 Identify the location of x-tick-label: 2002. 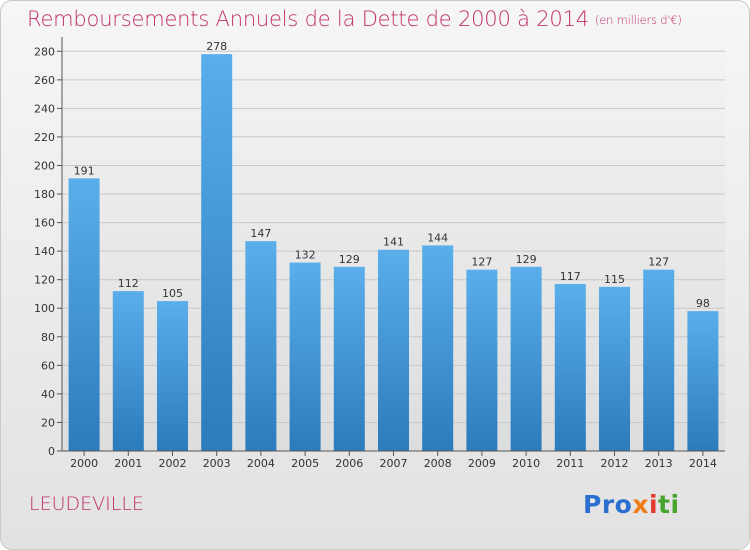
(173, 463).